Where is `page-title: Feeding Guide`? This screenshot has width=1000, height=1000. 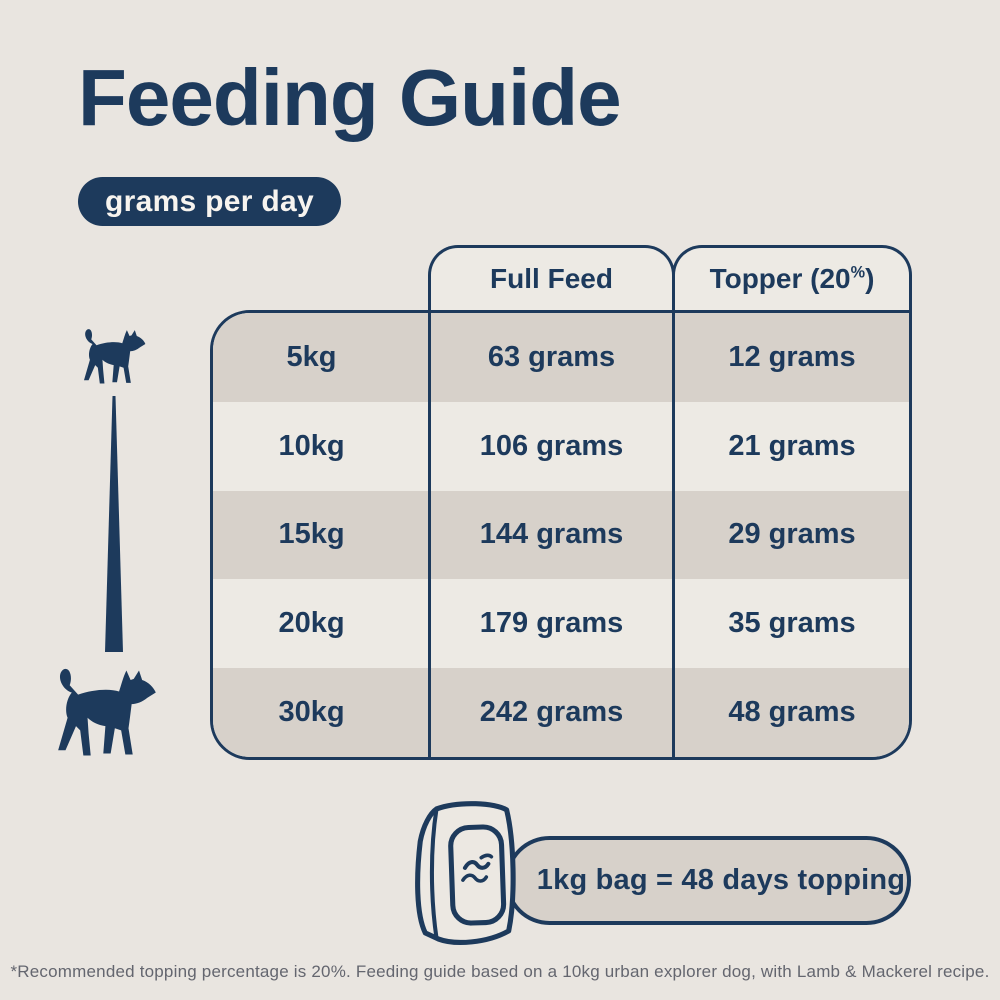
page-title: Feeding Guide is located at coordinates (350, 97).